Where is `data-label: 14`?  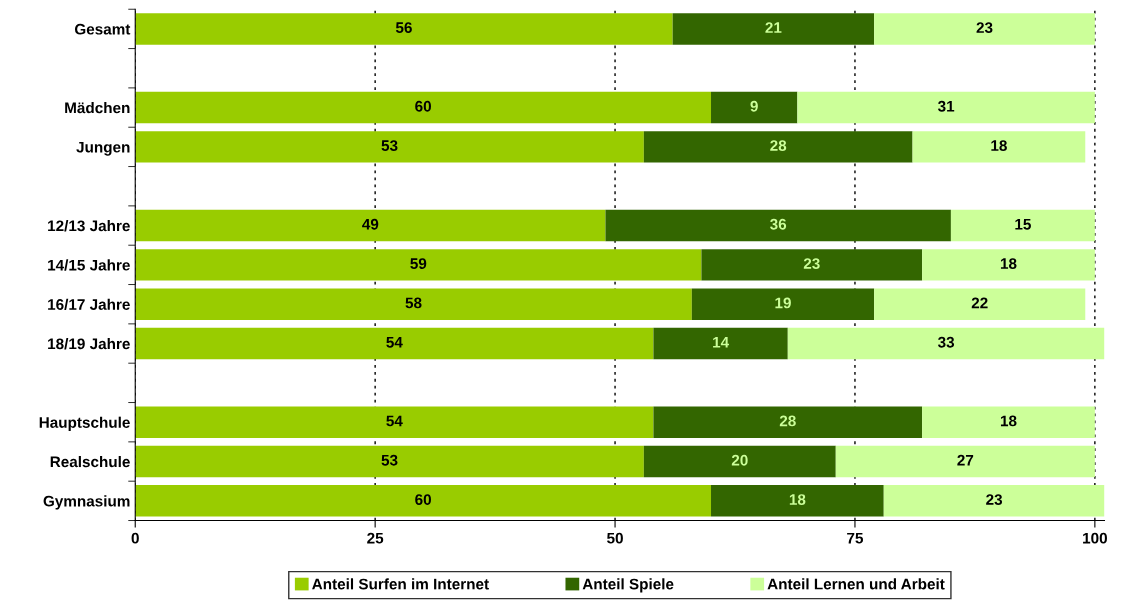 data-label: 14 is located at coordinates (721, 342).